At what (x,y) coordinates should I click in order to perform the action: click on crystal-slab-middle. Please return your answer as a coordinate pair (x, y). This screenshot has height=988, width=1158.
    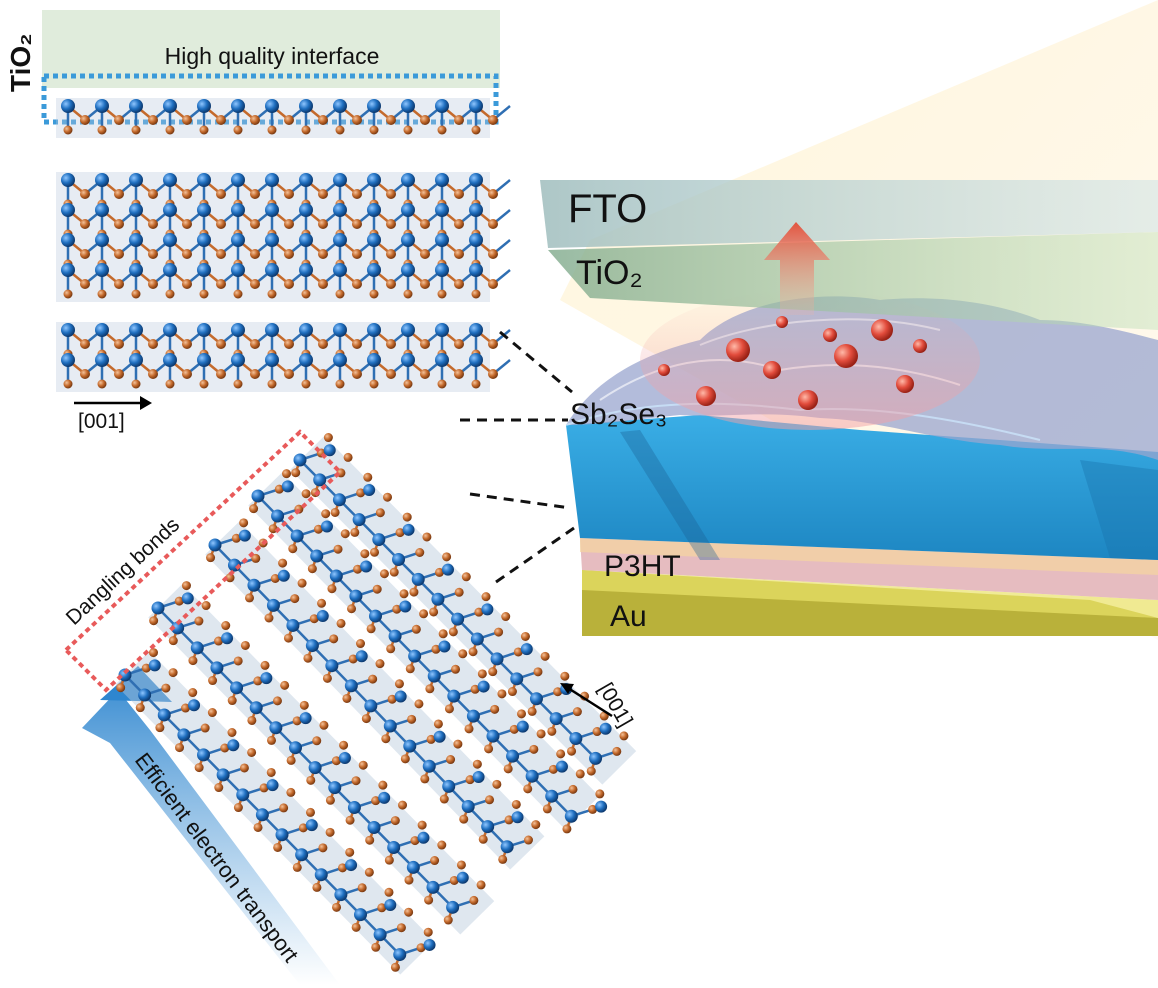
    Looking at the image, I should click on (283, 237).